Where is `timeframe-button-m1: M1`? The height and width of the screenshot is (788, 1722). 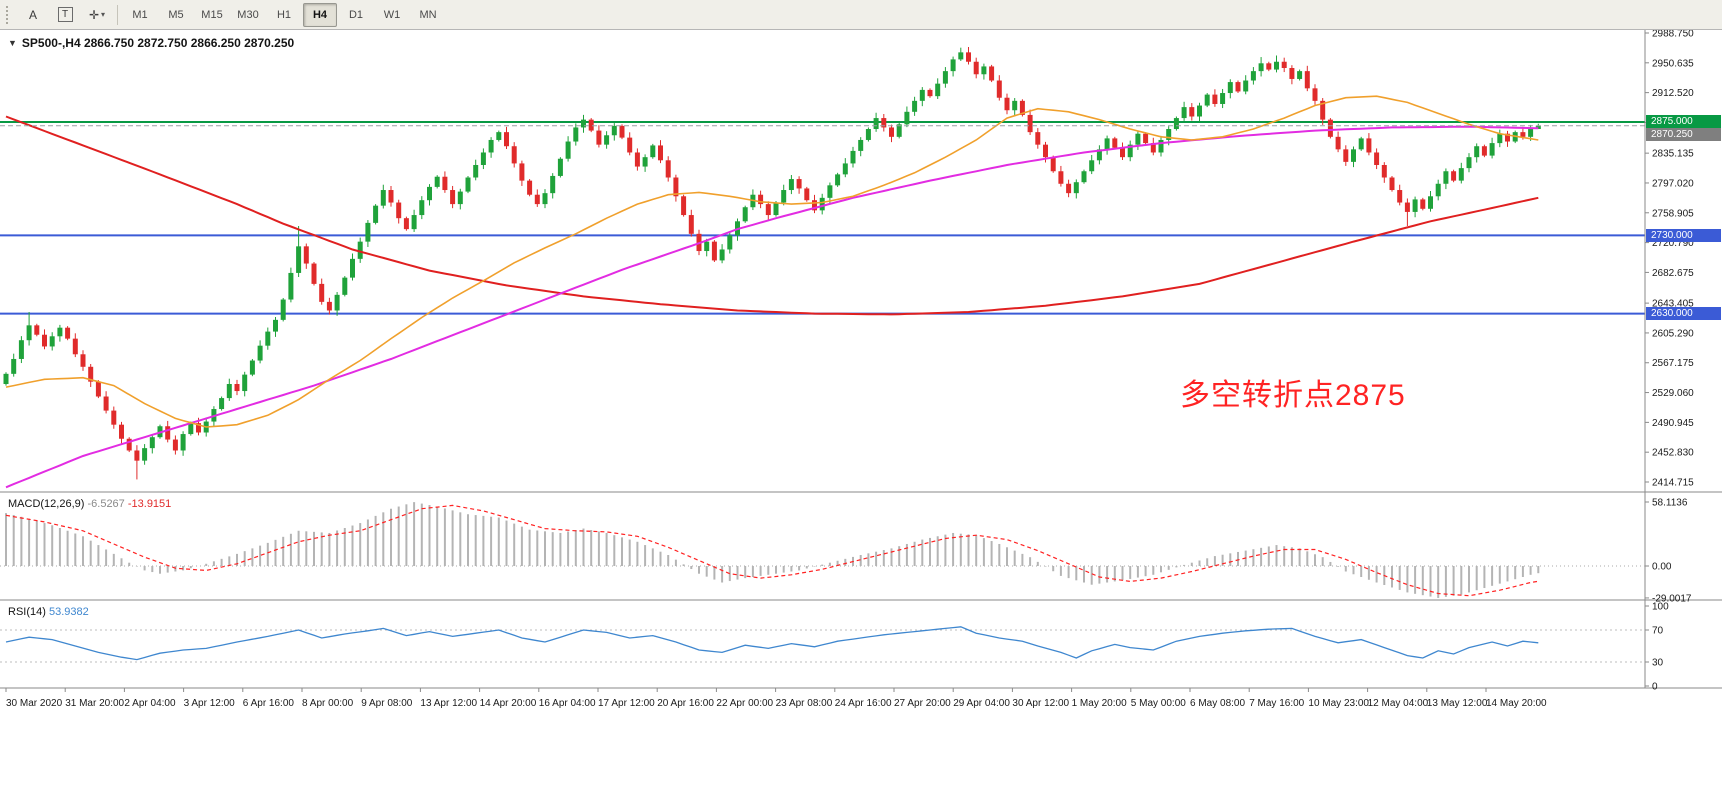 timeframe-button-m1: M1 is located at coordinates (140, 14).